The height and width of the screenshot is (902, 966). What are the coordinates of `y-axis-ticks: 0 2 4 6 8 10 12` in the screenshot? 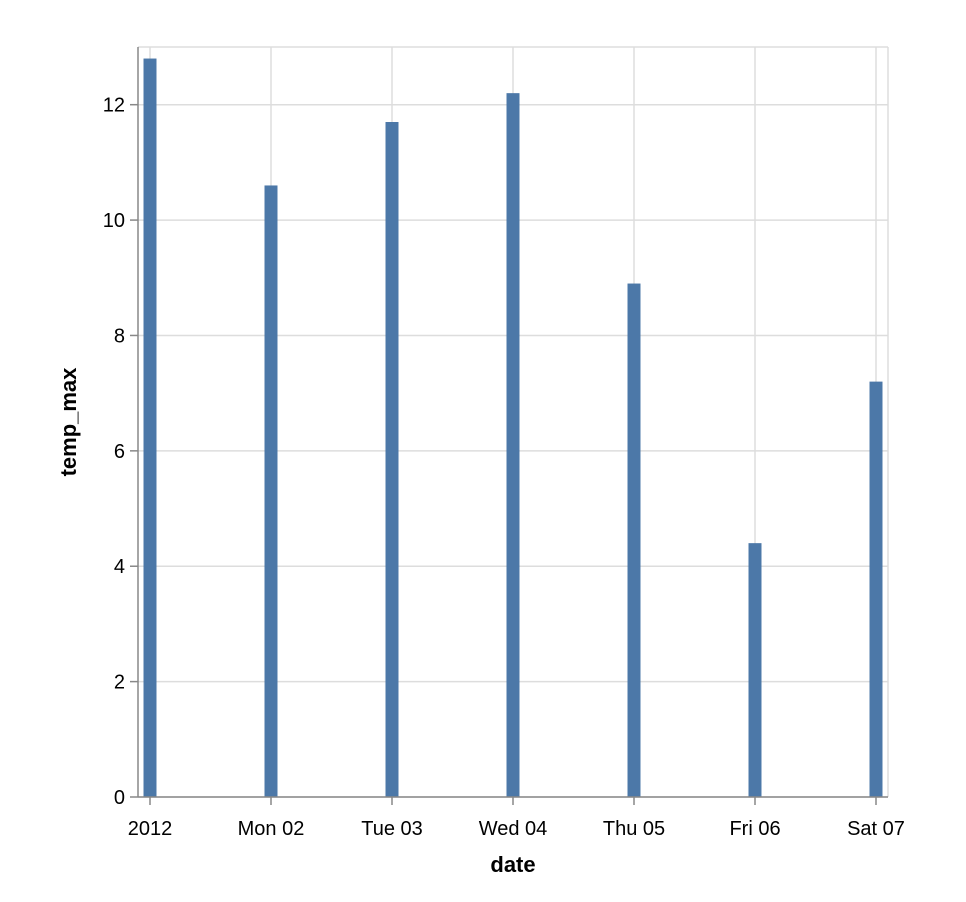 It's located at (120, 452).